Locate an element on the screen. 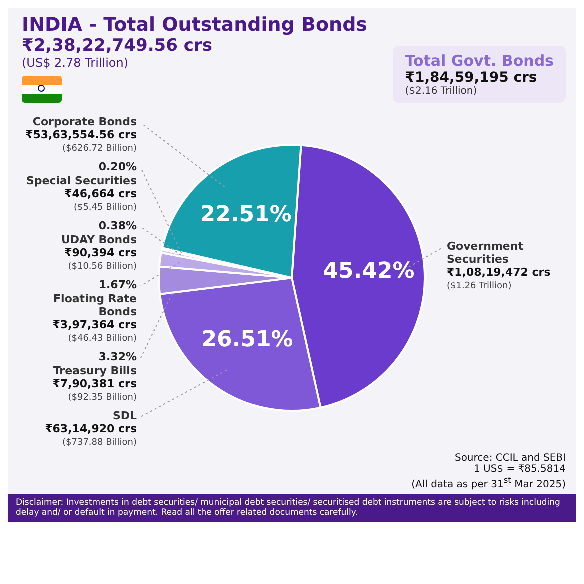  text: ₹63,14,920 crs is located at coordinates (91, 429).